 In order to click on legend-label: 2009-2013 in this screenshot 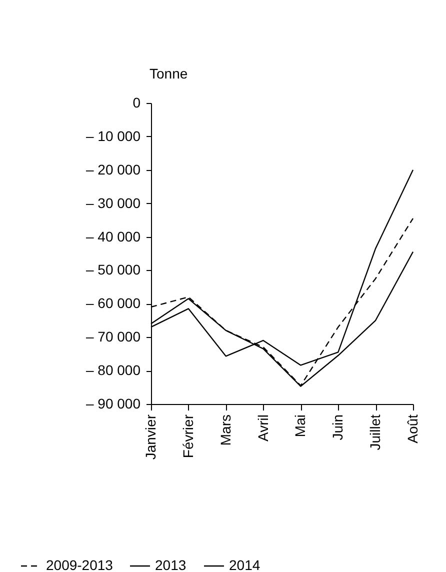, I will do `click(80, 564)`.